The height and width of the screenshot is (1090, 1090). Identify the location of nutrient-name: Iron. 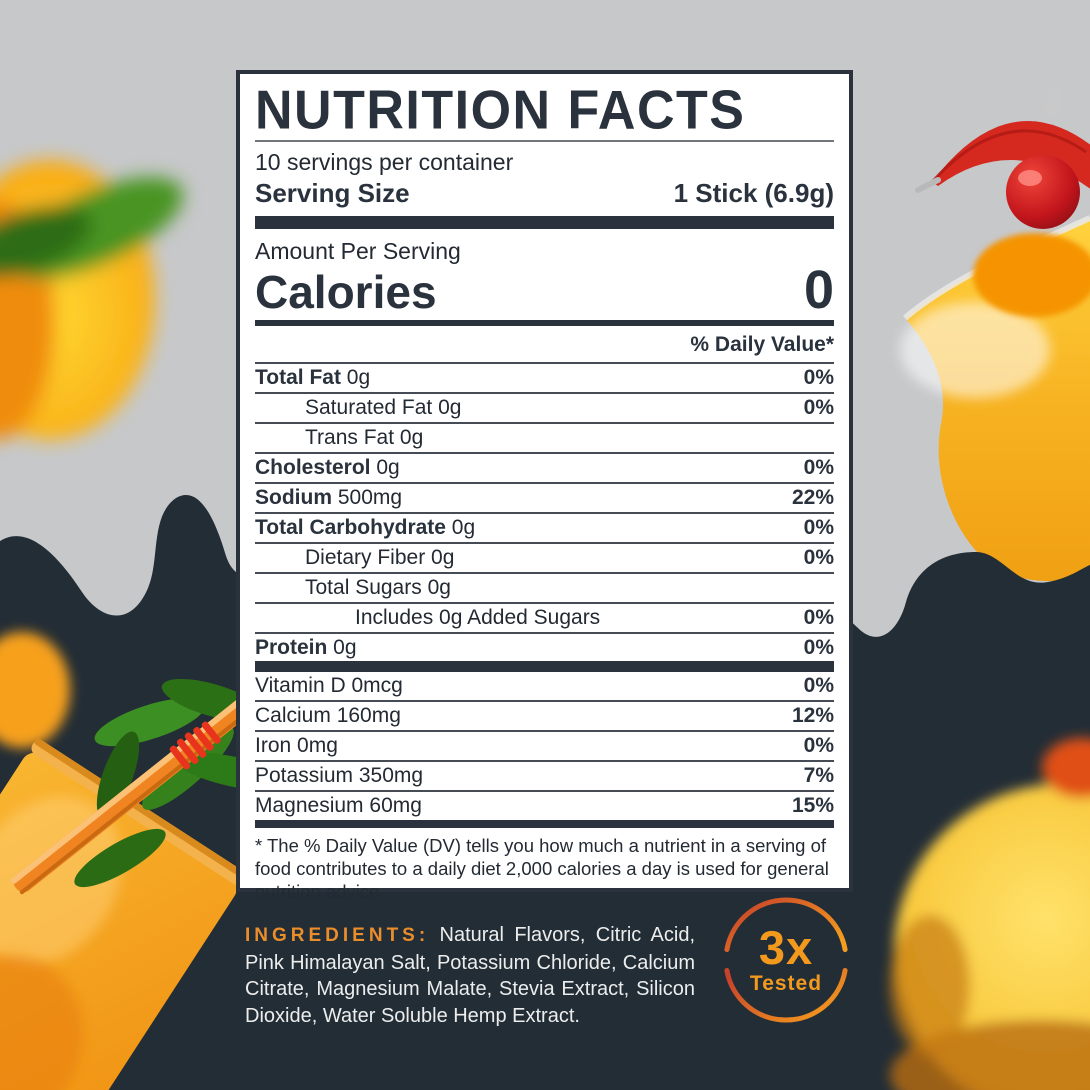
(273, 745).